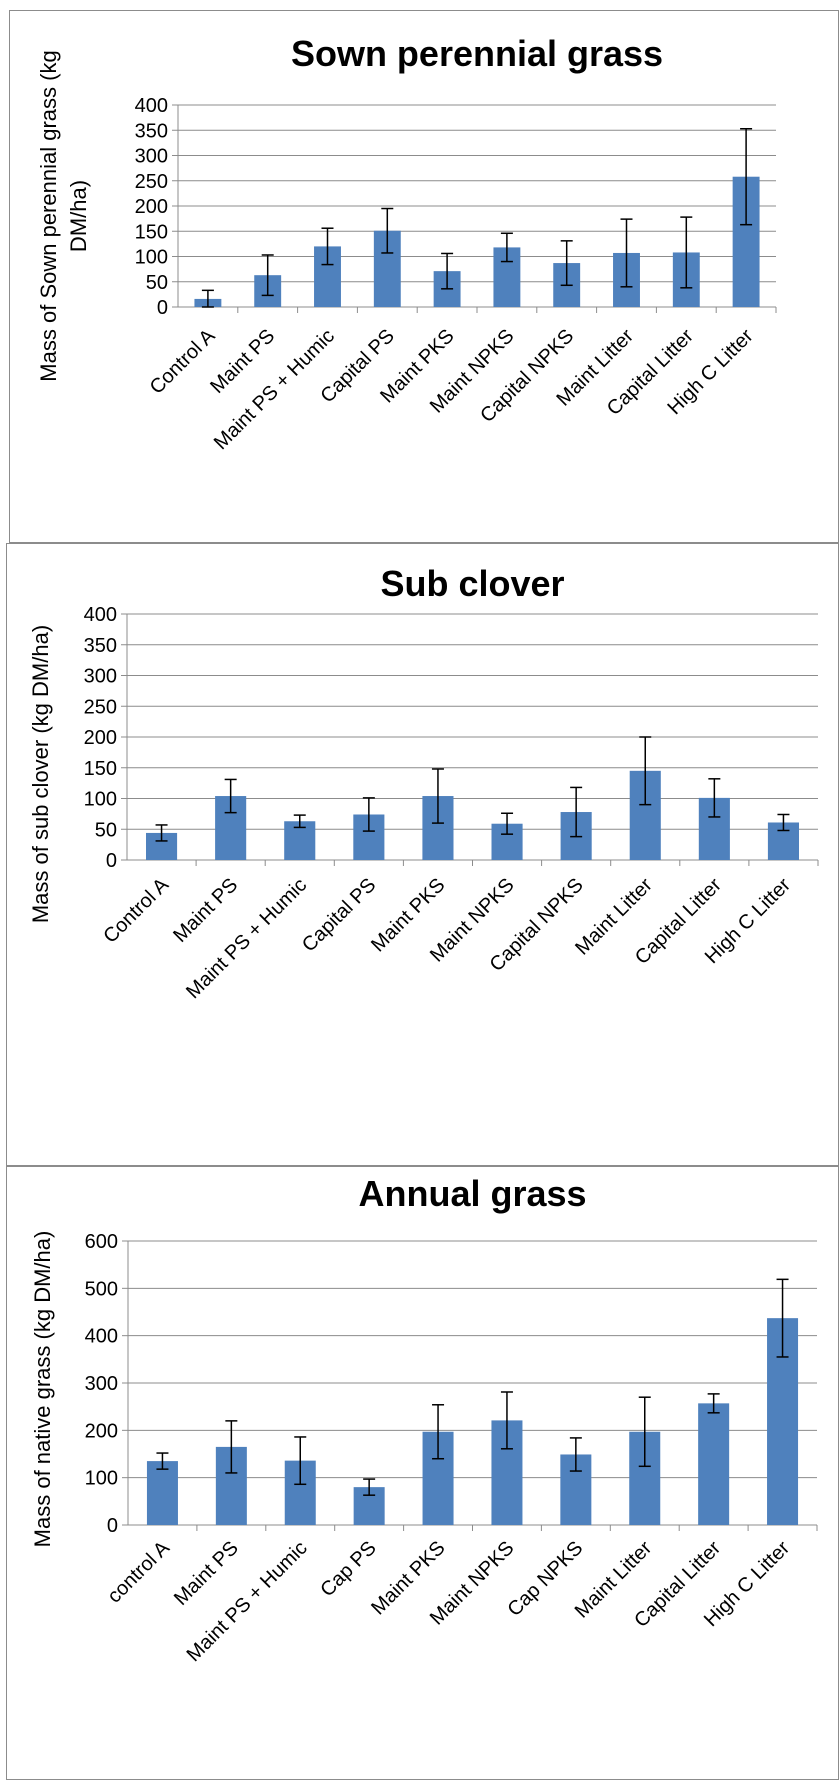 The height and width of the screenshot is (1781, 839). Describe the element at coordinates (477, 53) in the screenshot. I see `chart-title: Sown perennial grass` at that location.